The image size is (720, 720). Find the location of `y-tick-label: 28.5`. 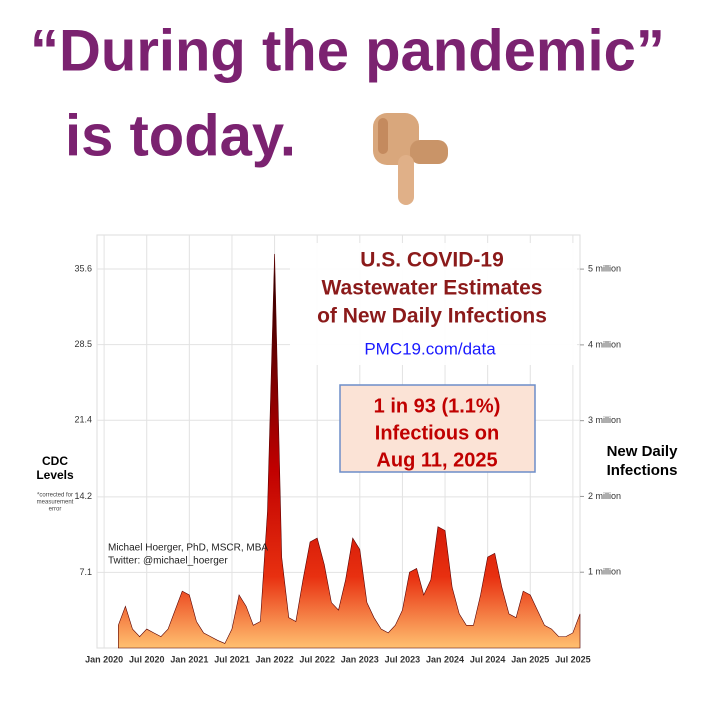

y-tick-label: 28.5 is located at coordinates (83, 344).